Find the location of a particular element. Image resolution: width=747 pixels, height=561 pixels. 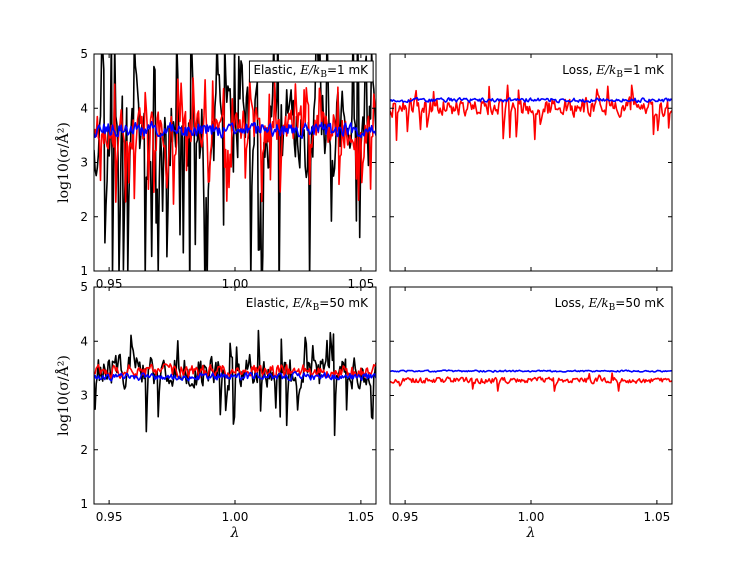

title-box is located at coordinates (311, 71).